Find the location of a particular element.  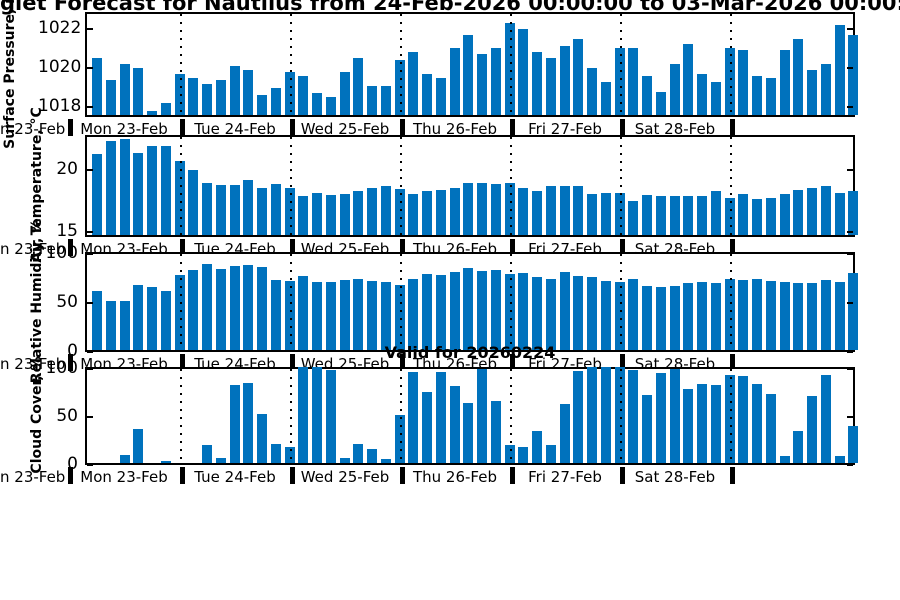

day-label: Mon 23-Feb is located at coordinates (124, 129).